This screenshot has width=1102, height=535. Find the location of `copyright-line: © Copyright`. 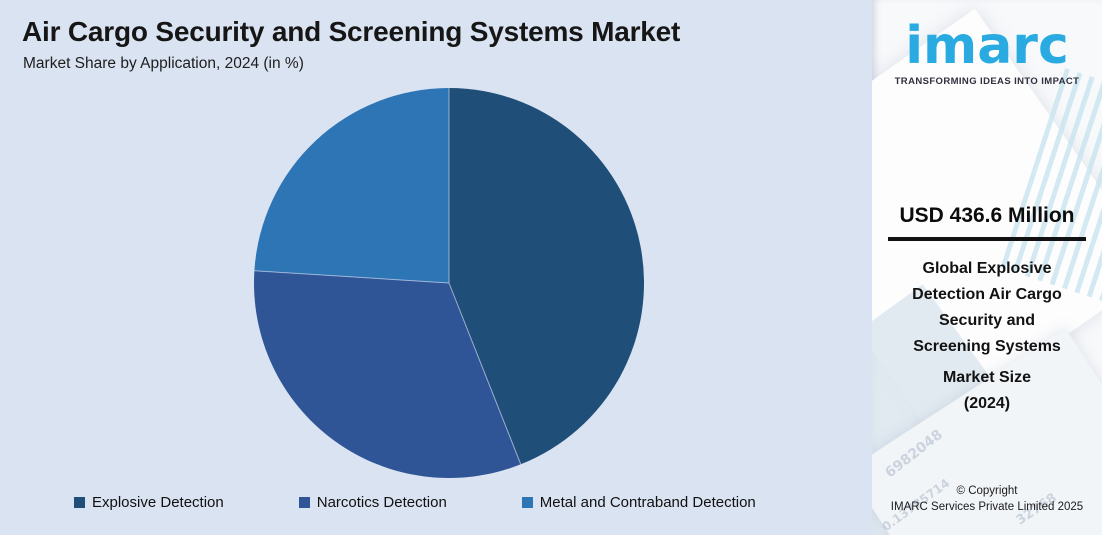

copyright-line: © Copyright is located at coordinates (987, 491).